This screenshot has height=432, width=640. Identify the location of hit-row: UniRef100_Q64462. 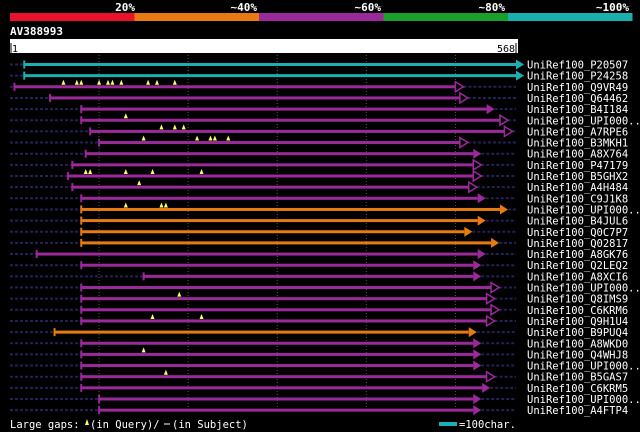
(319, 98).